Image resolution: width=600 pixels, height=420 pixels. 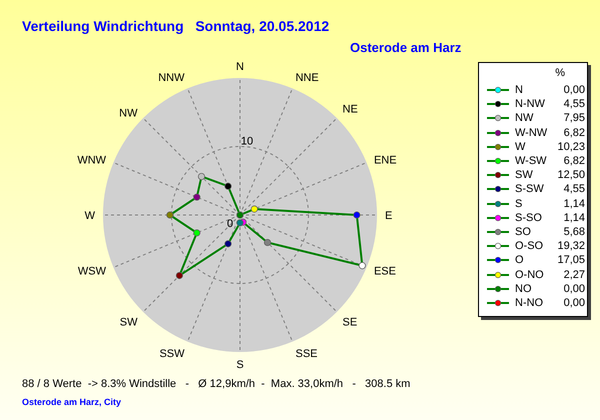 I want to click on text: N-NW, so click(x=530, y=104).